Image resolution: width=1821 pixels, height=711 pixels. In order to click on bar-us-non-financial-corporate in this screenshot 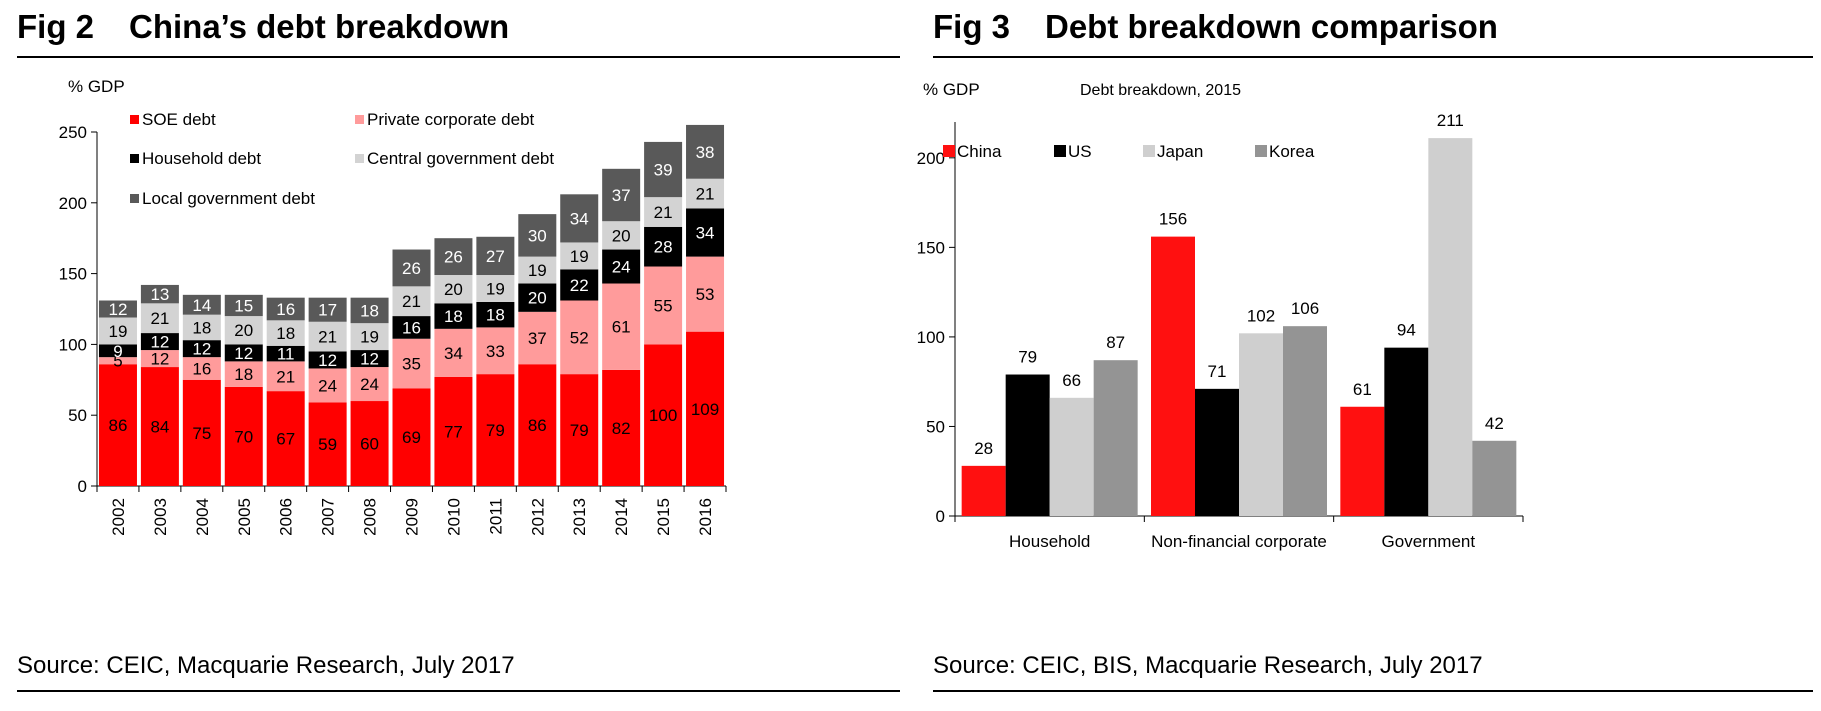, I will do `click(1217, 452)`.